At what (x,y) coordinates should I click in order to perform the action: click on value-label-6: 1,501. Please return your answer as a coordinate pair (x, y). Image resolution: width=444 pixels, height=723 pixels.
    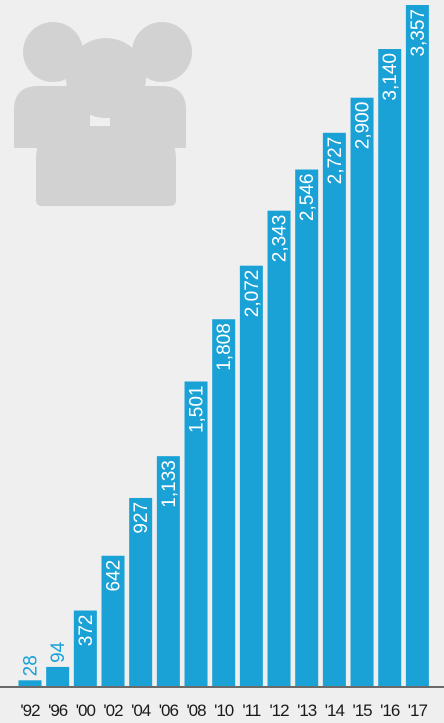
    Looking at the image, I should click on (197, 410).